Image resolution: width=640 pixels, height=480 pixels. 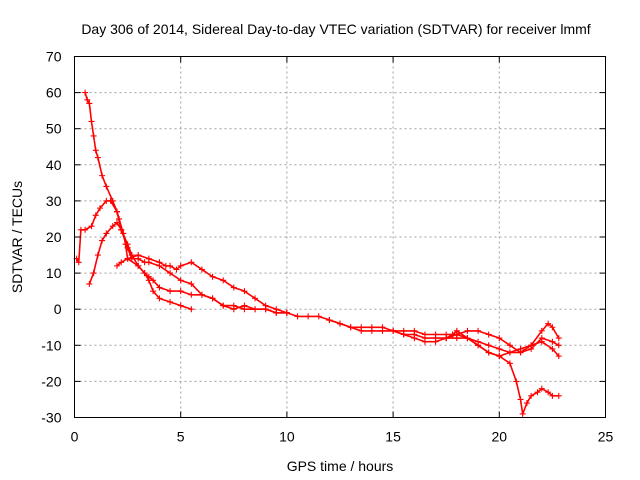 What do you see at coordinates (54, 273) in the screenshot?
I see `y-tick-label: 10` at bounding box center [54, 273].